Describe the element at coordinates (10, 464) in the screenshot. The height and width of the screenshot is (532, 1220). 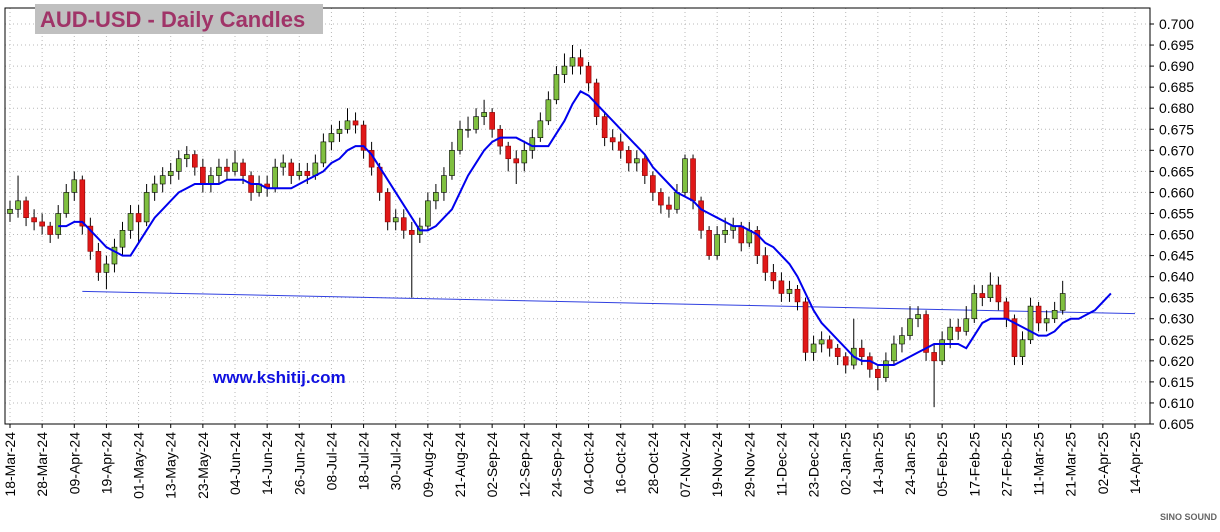
I see `x-tick-label: 18-Mar-24` at that location.